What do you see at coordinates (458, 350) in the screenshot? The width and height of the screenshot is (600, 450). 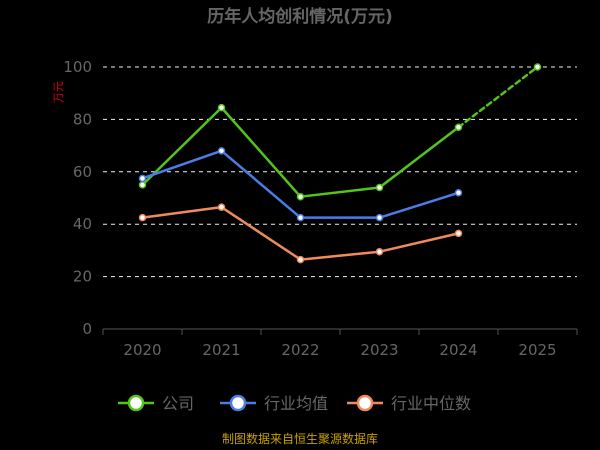 I see `x-tick-label: 2024` at bounding box center [458, 350].